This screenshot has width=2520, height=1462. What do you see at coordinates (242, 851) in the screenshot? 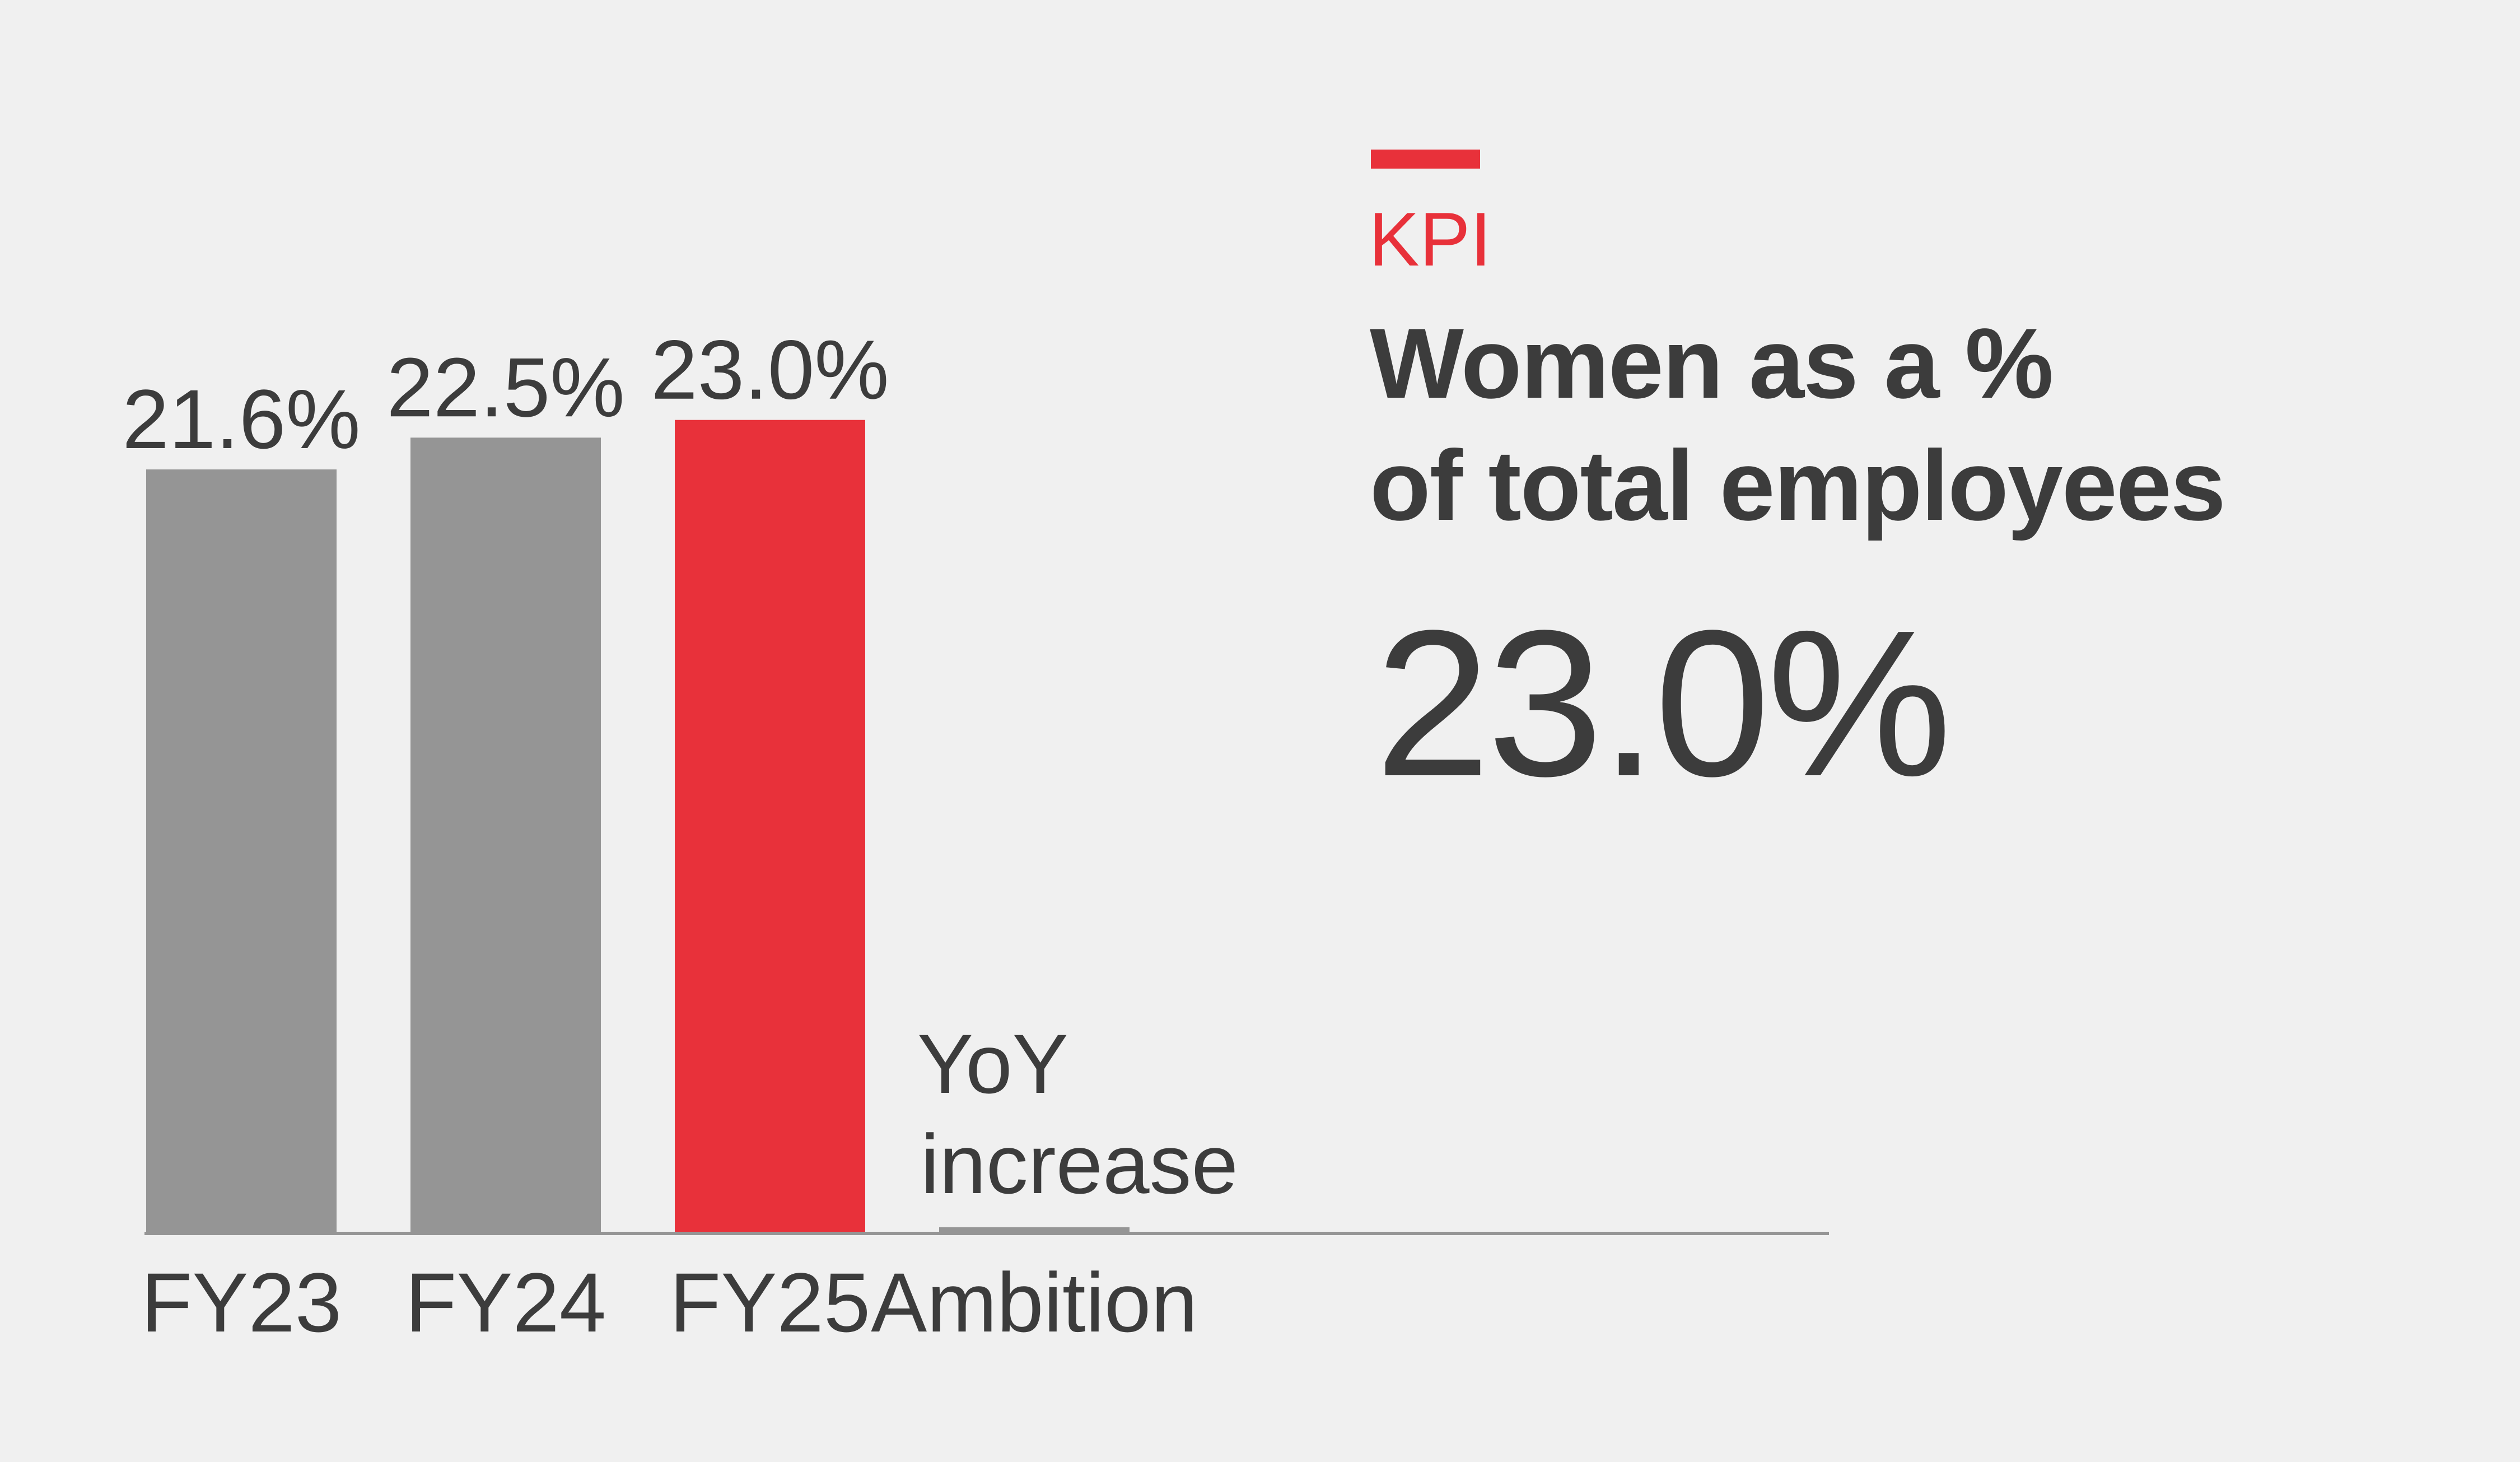
I see `bar-fy23` at bounding box center [242, 851].